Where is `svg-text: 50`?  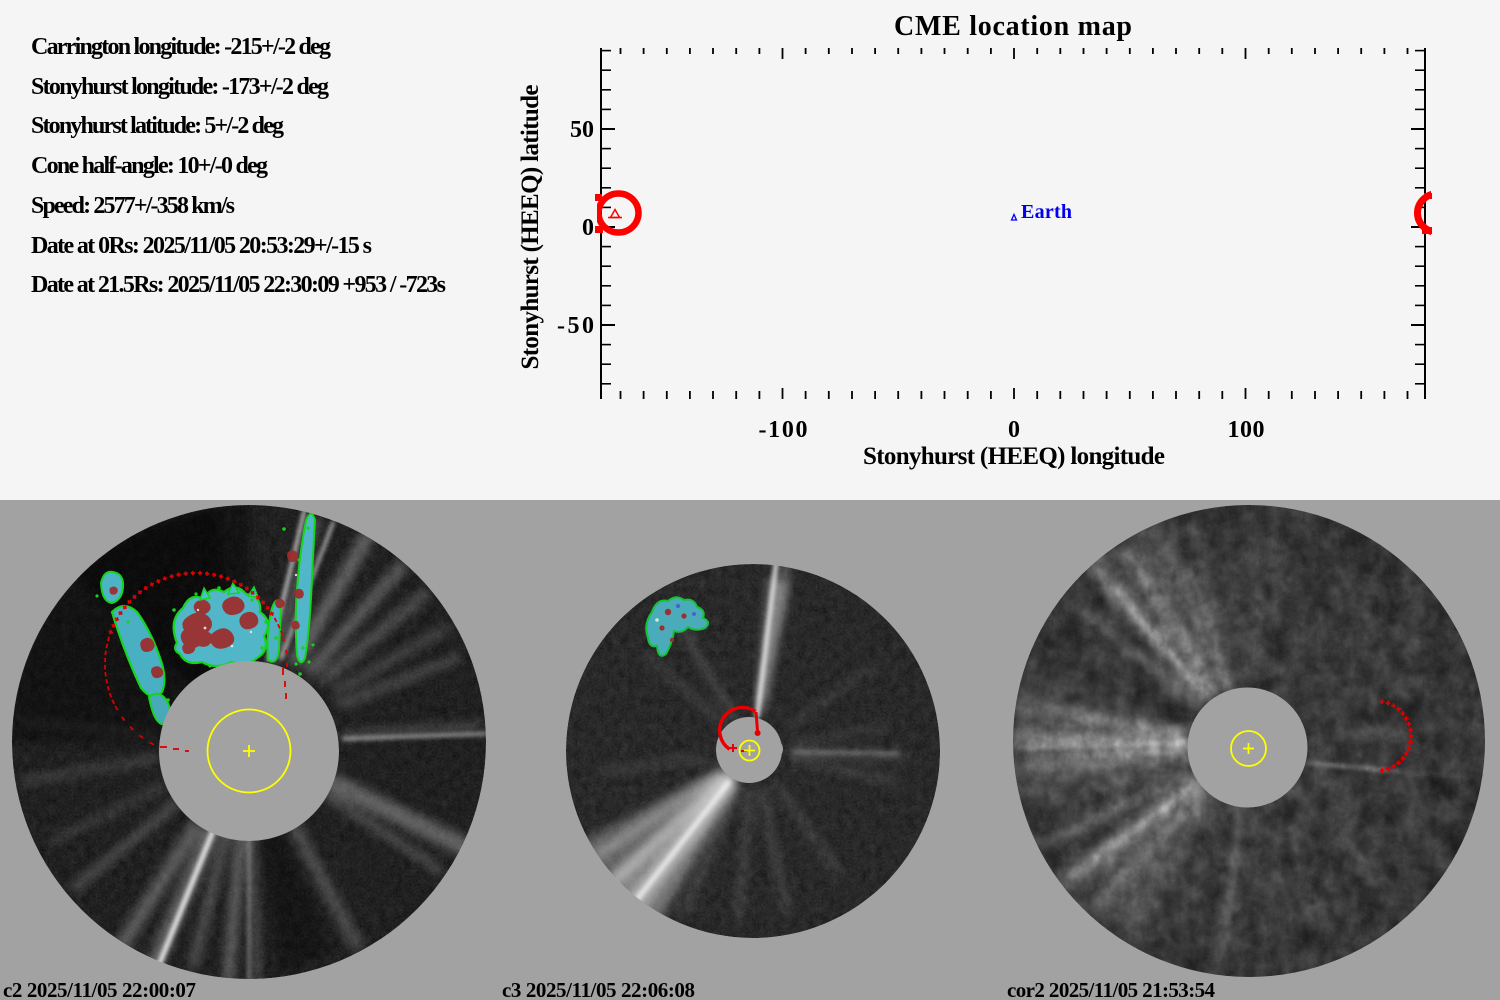
svg-text: 50 is located at coordinates (582, 130).